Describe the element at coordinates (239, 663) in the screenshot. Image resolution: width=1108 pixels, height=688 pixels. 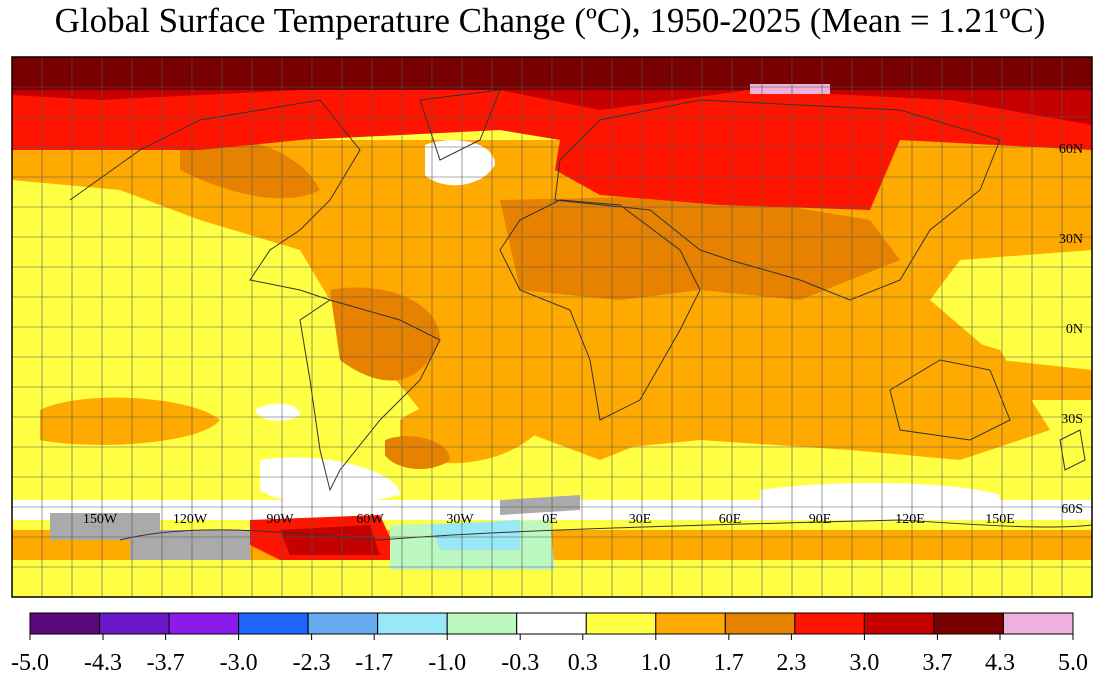
I see `colorbar-tick-label: -3.0` at that location.